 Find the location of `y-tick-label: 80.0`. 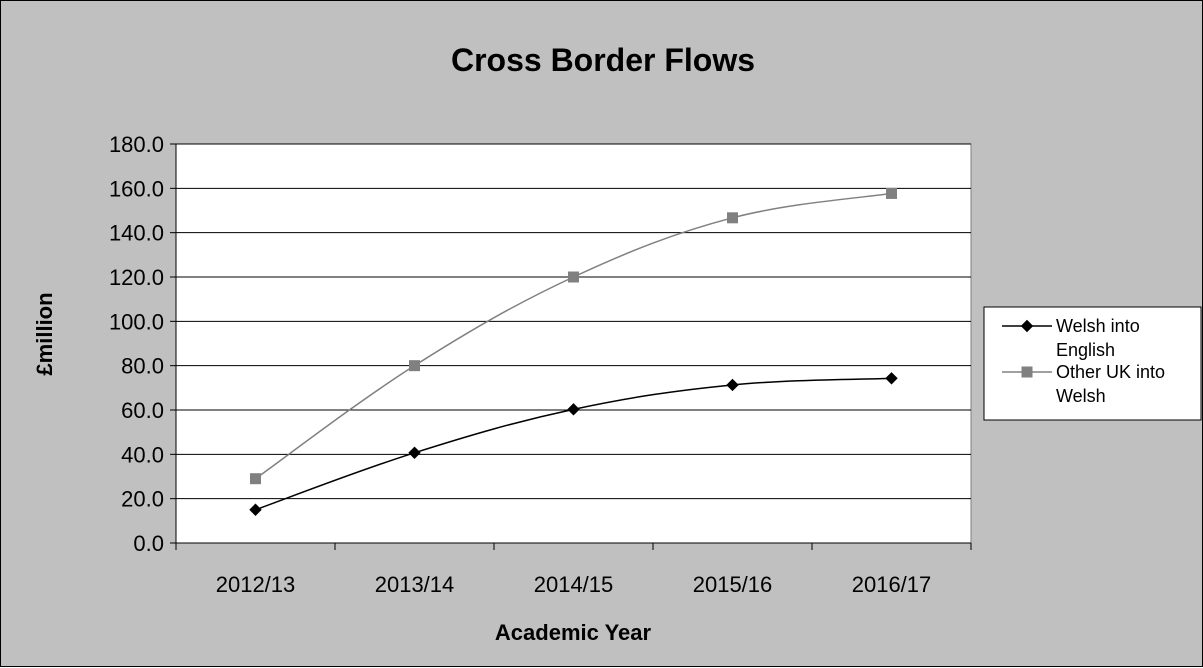

y-tick-label: 80.0 is located at coordinates (142, 366).